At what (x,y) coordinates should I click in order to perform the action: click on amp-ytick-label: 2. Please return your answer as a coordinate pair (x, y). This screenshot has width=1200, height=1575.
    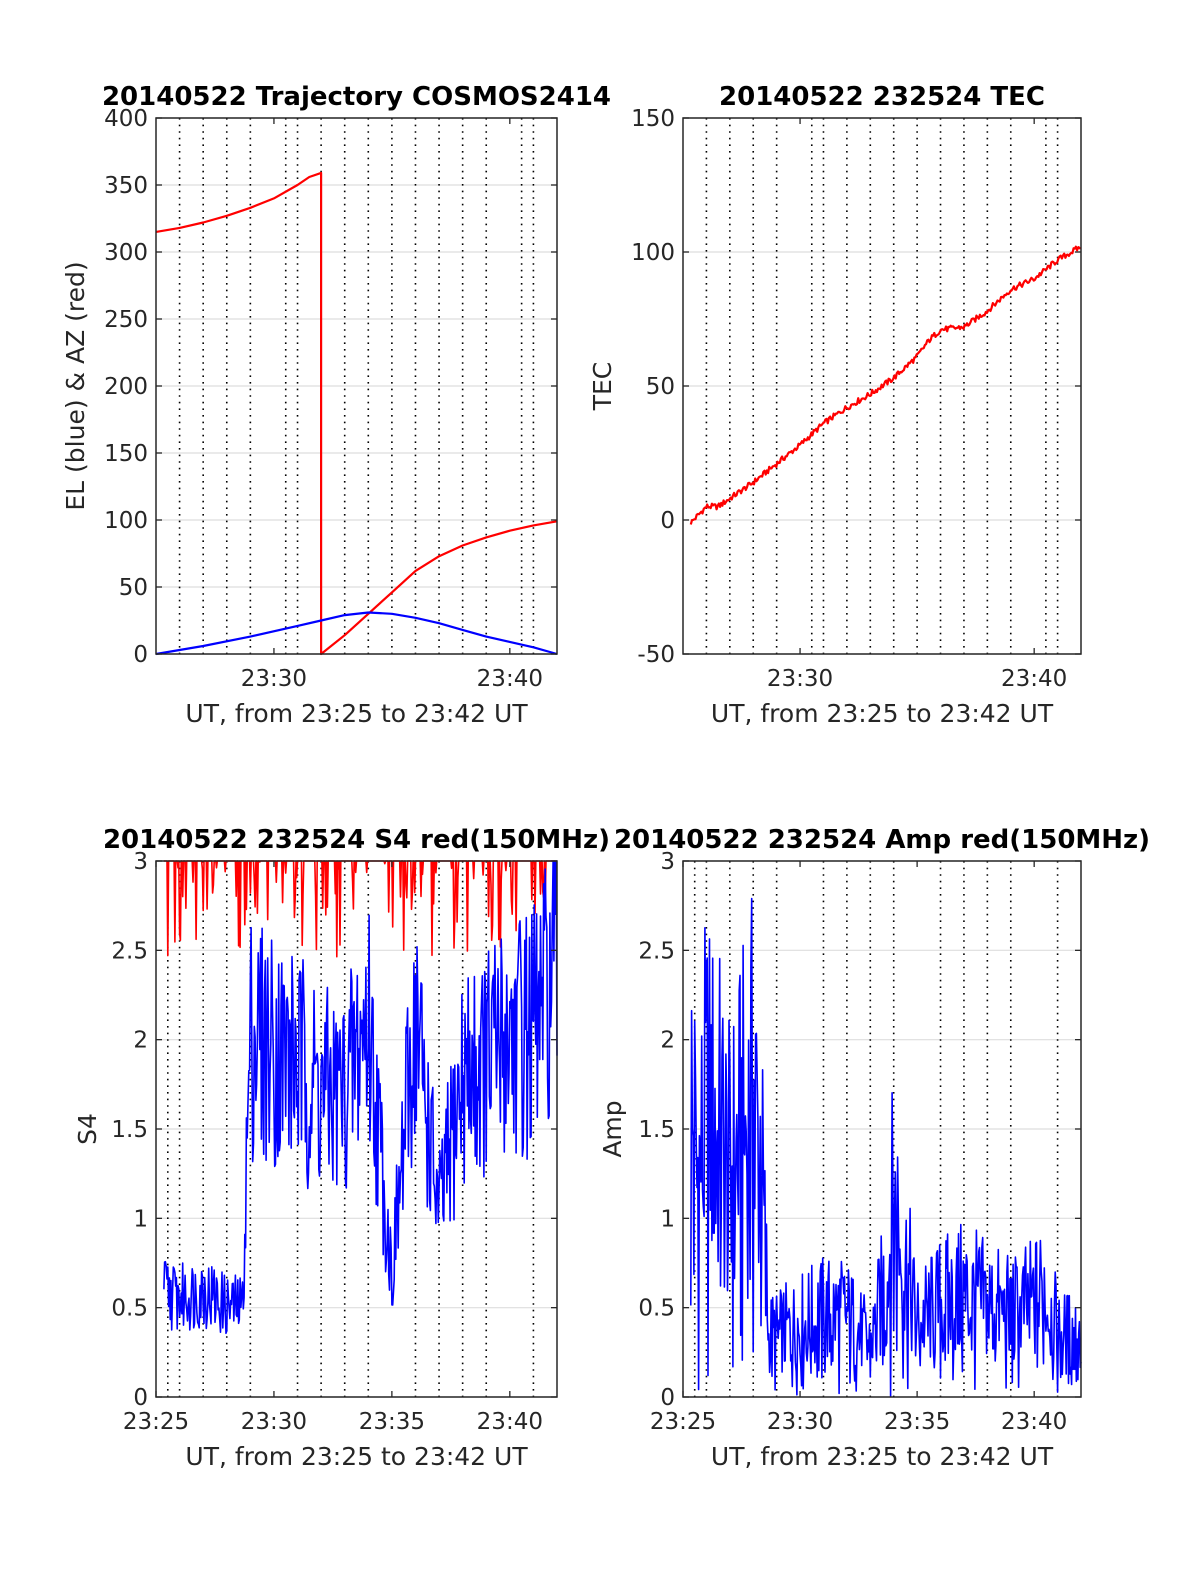
    Looking at the image, I should click on (667, 1041).